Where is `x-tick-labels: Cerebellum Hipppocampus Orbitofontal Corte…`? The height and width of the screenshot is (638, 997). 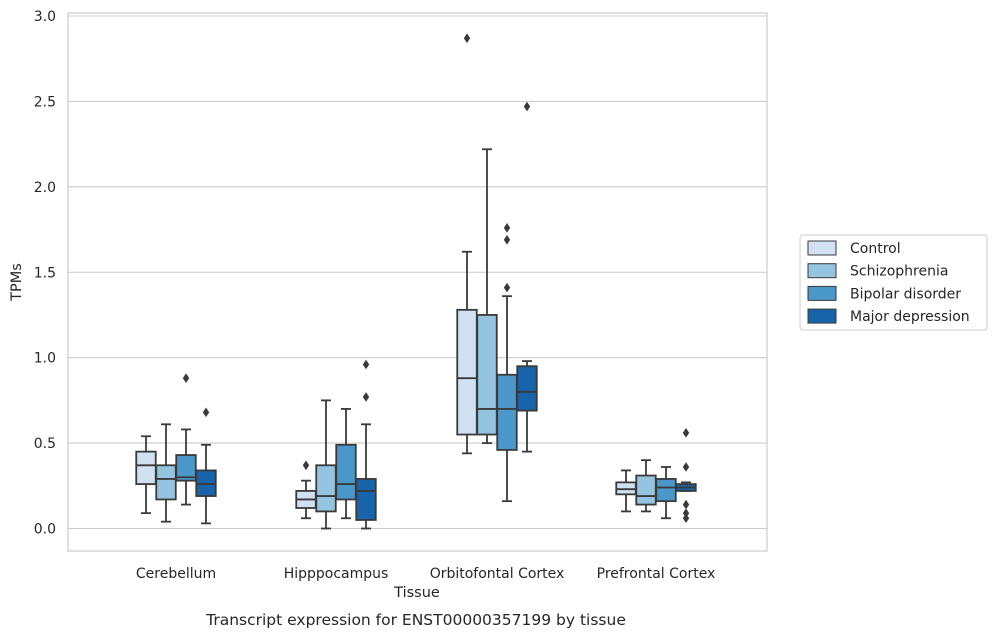
x-tick-labels: Cerebellum Hipppocampus Orbitofontal Corte… is located at coordinates (425, 574).